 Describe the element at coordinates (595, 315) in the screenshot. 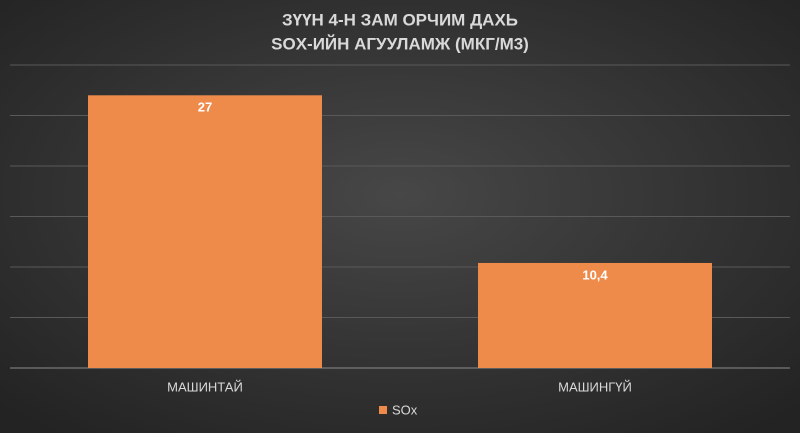

I see `bar` at that location.